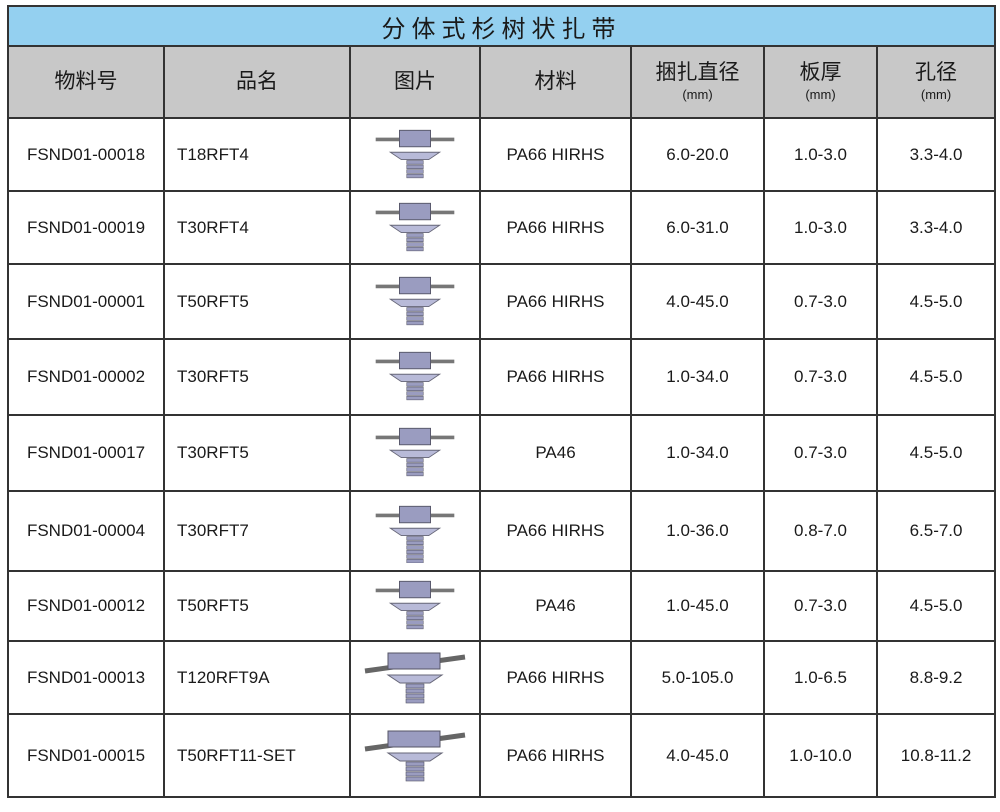 This screenshot has width=1000, height=812. Describe the element at coordinates (257, 755) in the screenshot. I see `product-name: T50RFT11-SET` at that location.